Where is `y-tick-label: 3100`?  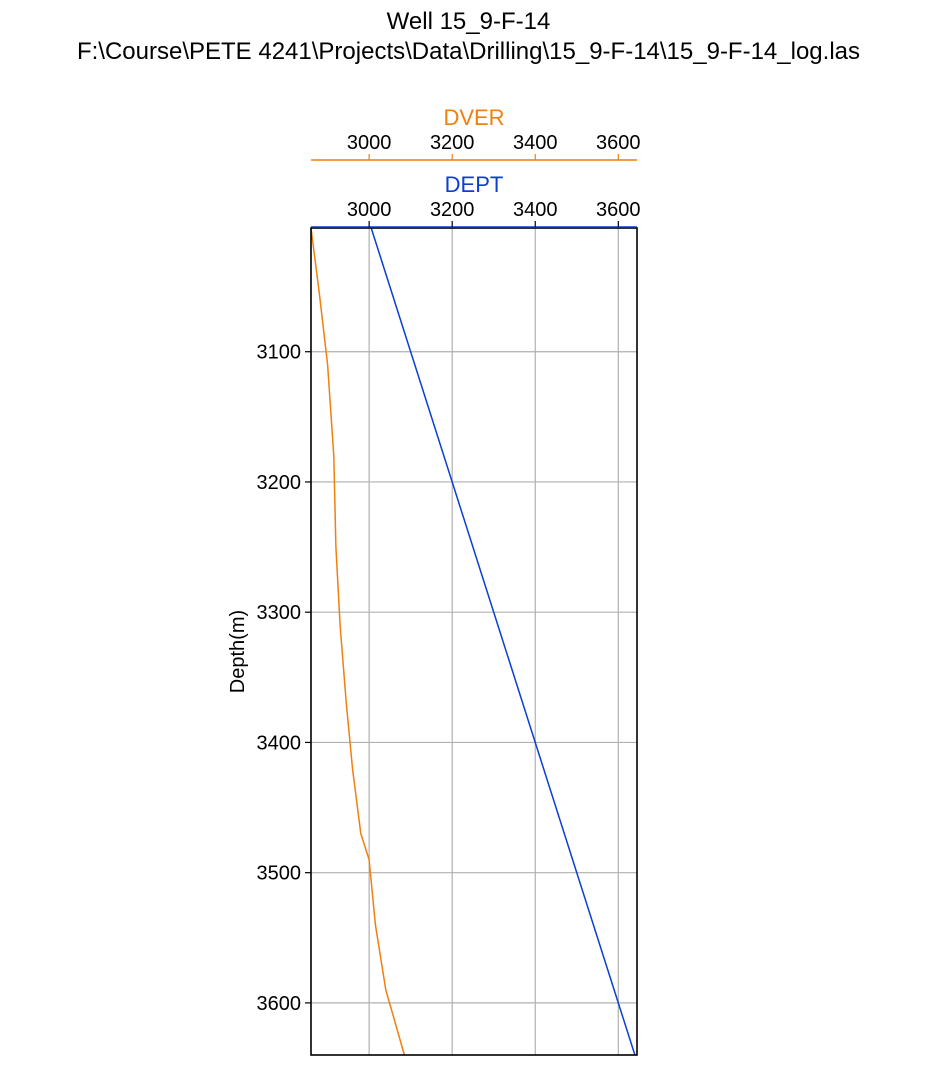
y-tick-label: 3100 is located at coordinates (279, 353).